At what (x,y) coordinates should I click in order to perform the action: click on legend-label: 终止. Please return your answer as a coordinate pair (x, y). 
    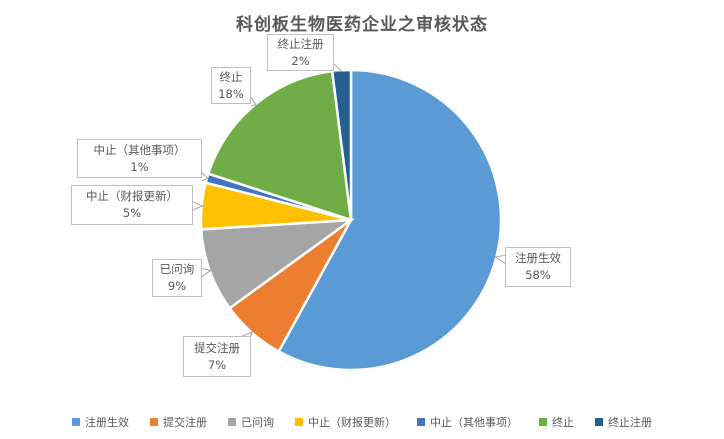
    Looking at the image, I should click on (563, 422).